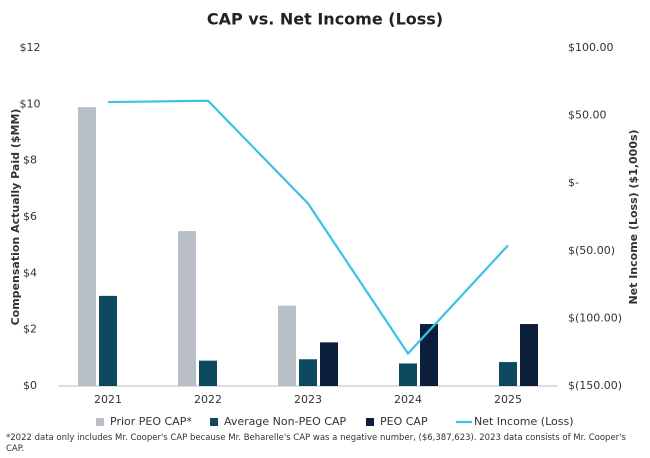  Describe the element at coordinates (408, 399) in the screenshot. I see `x-tick-label: 2024` at that location.